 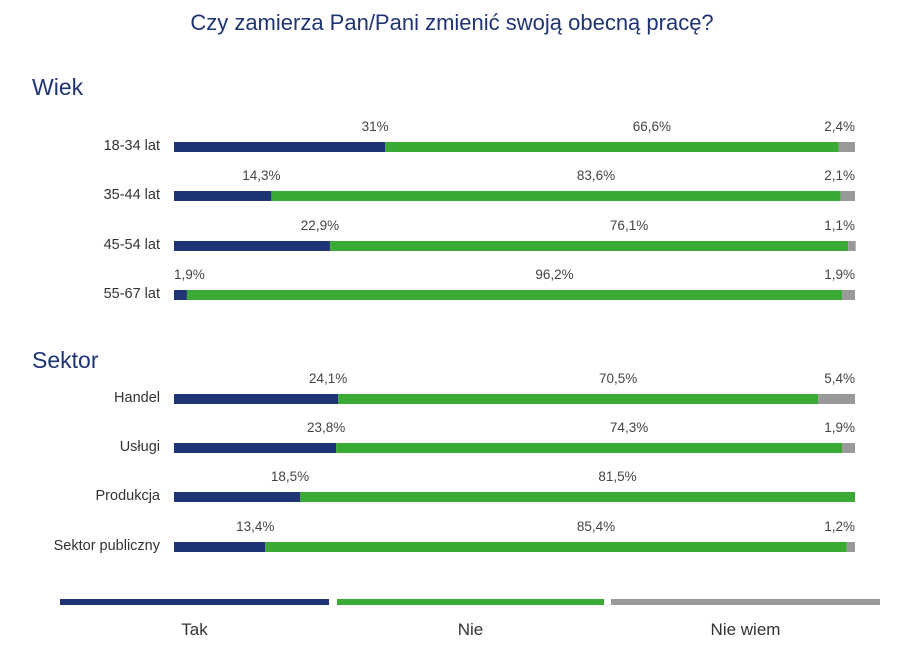 I want to click on data-label: 2,4%, so click(x=839, y=126).